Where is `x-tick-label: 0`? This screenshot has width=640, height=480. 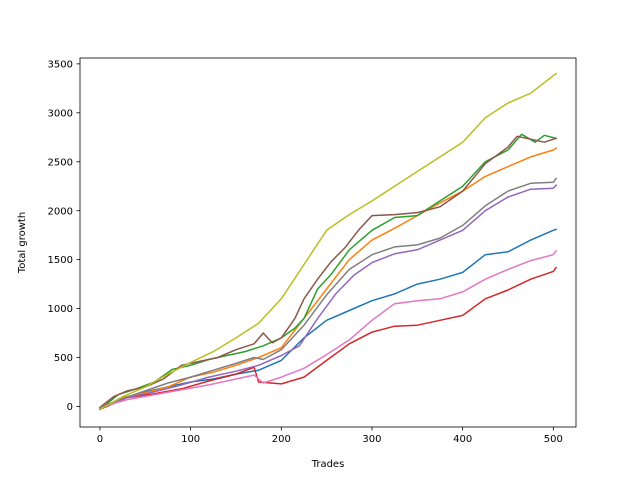
x-tick-label: 0 is located at coordinates (100, 439).